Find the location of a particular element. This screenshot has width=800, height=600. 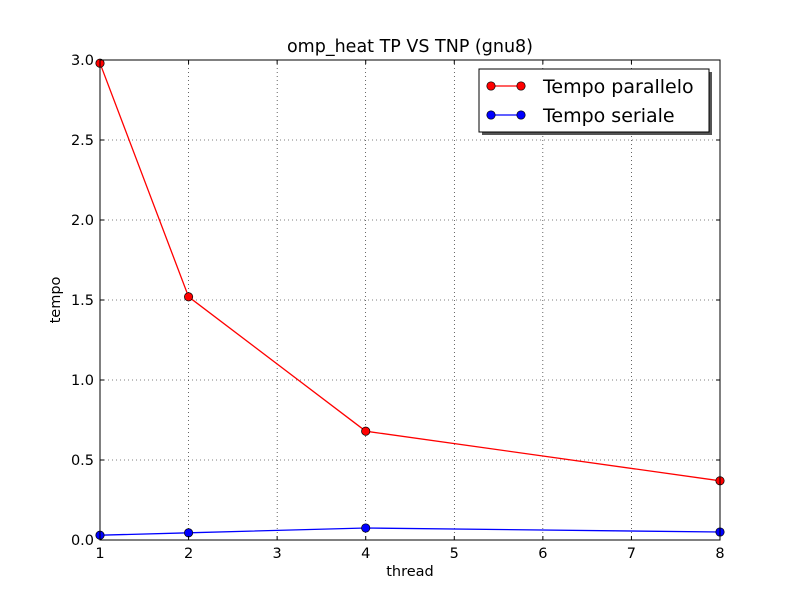

chart-title: omp_heat TP VS TNP (gnu8) is located at coordinates (410, 47).